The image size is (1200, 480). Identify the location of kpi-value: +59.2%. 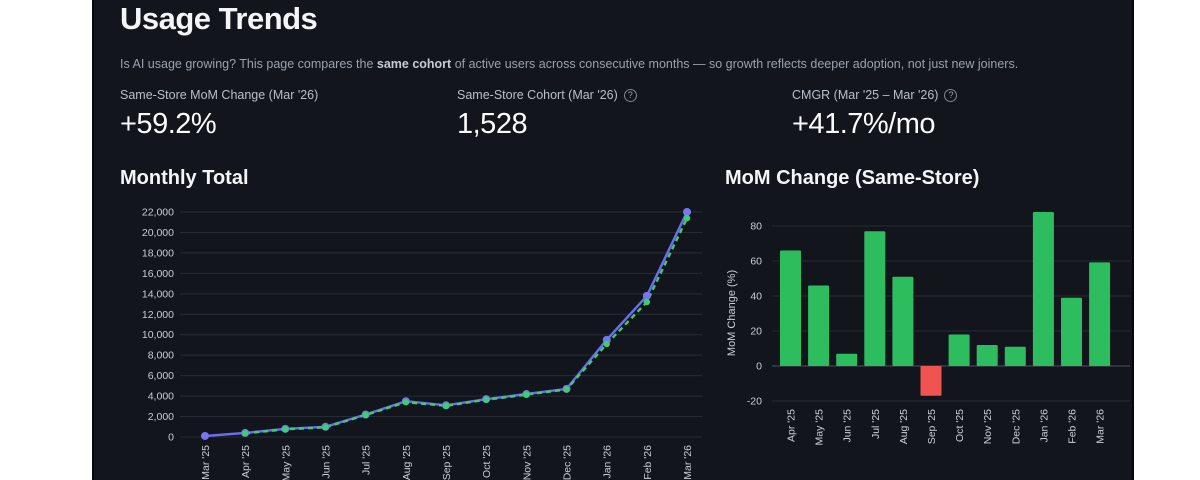
(168, 124).